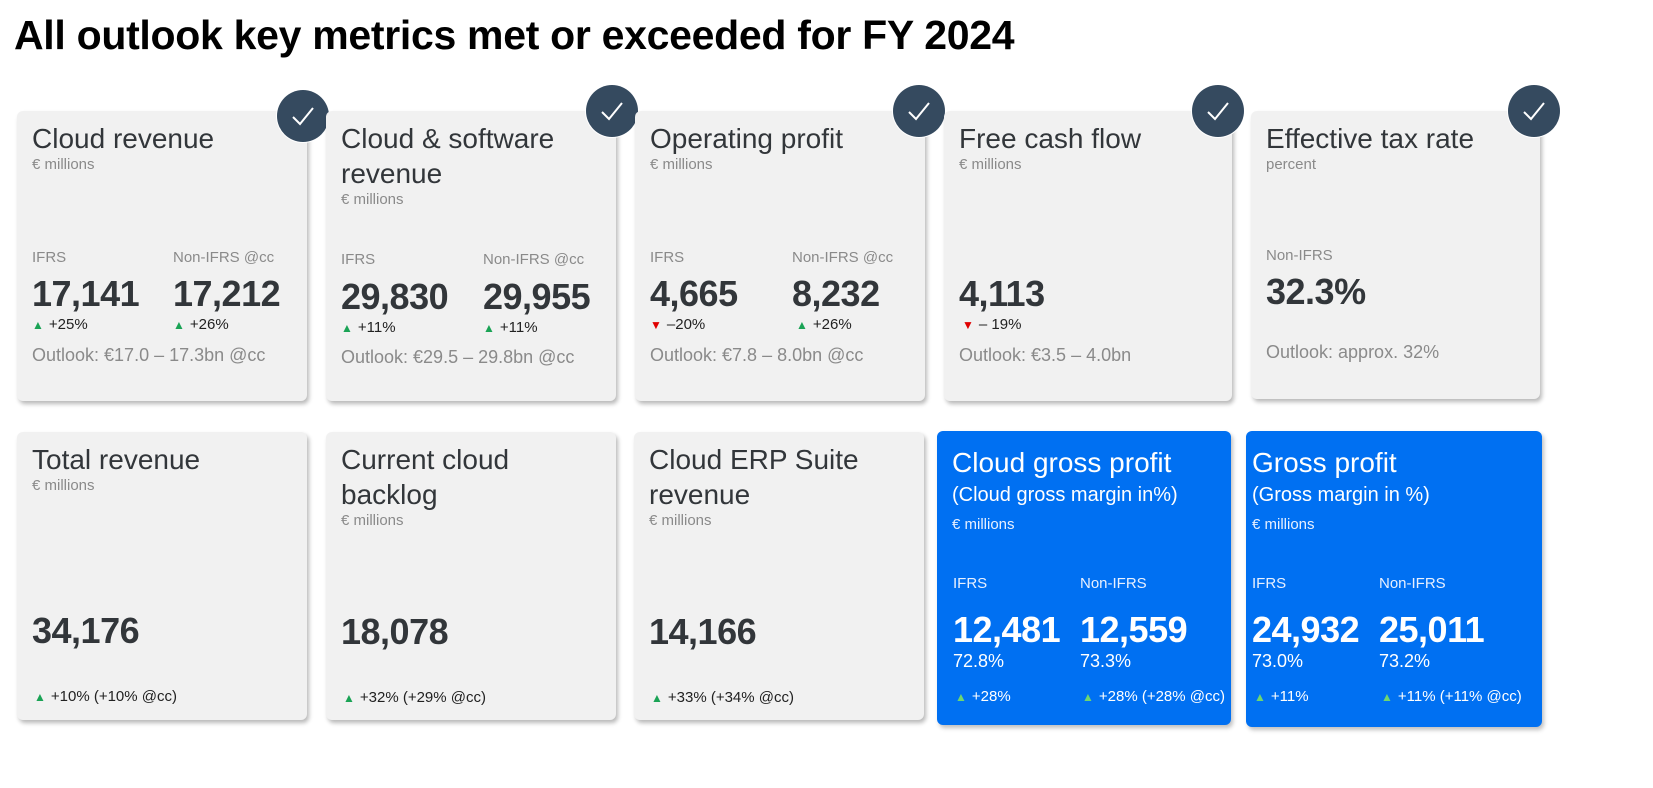  What do you see at coordinates (86, 293) in the screenshot?
I see `ifrs-value: 17,141` at bounding box center [86, 293].